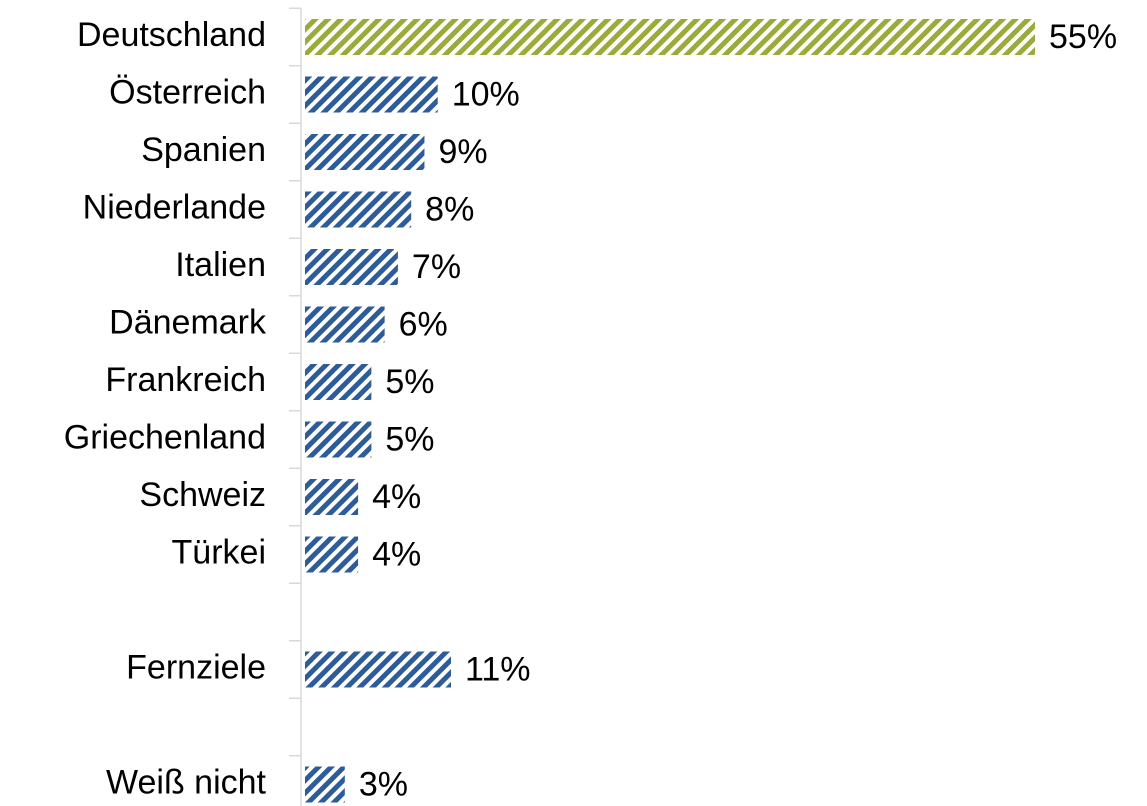 Image resolution: width=1147 pixels, height=806 pixels. Describe the element at coordinates (174, 207) in the screenshot. I see `category-label: Niederlande` at that location.